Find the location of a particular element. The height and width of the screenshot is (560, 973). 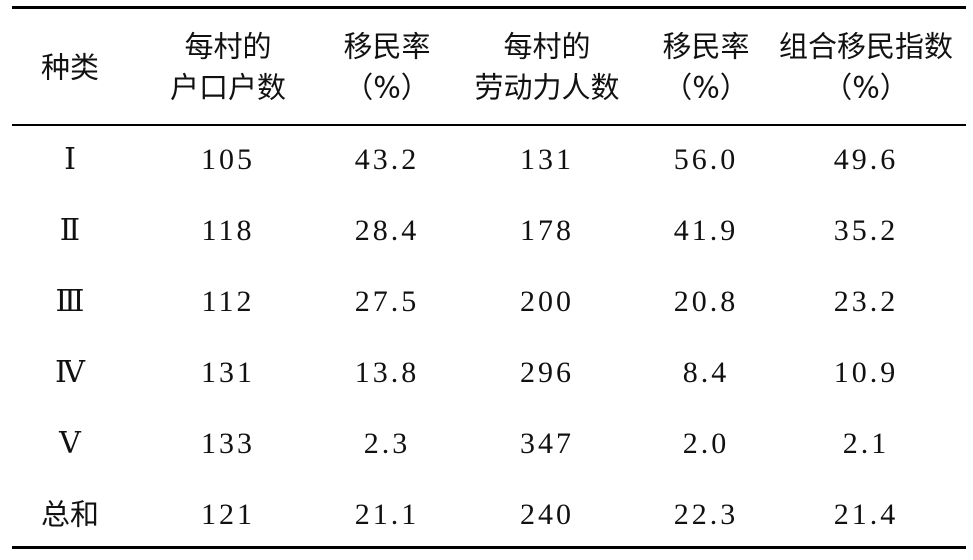

table-cell: 22.3 is located at coordinates (706, 514).